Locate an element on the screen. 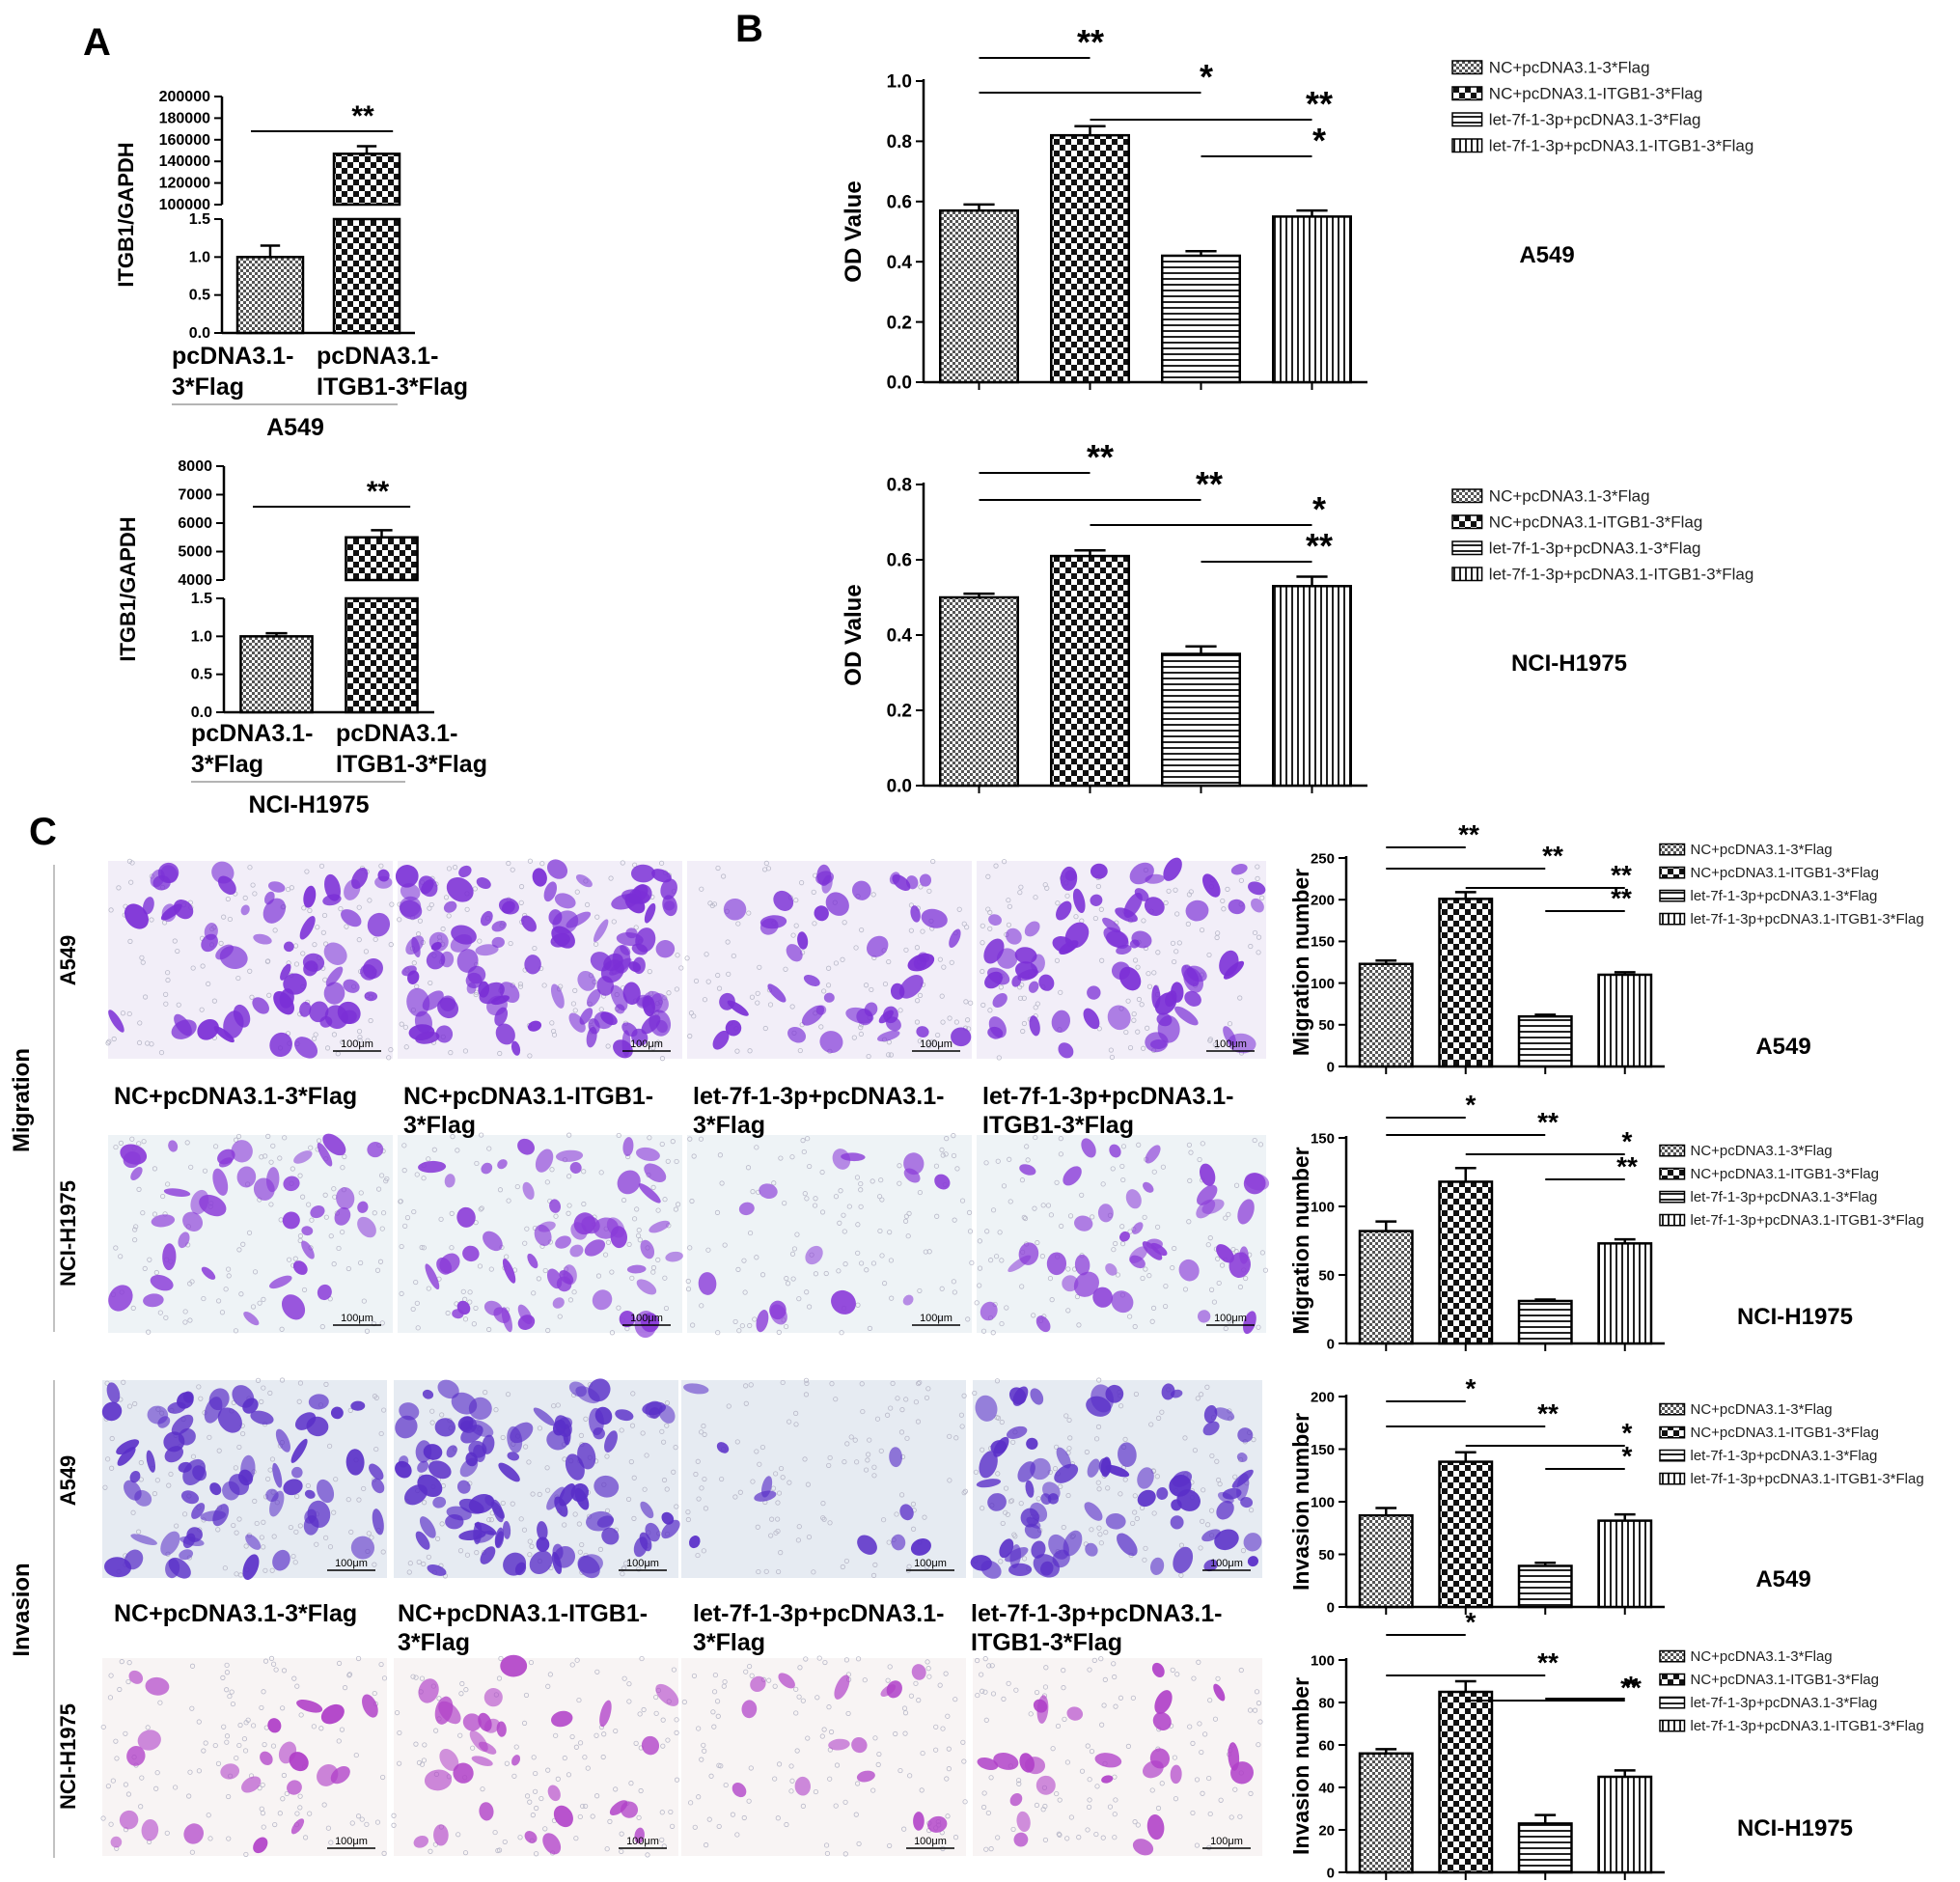 The image size is (1960, 1882). legend-label-C2-2: let-7f-1-3p+pcDNA3.1-3*Flag is located at coordinates (1784, 1197).